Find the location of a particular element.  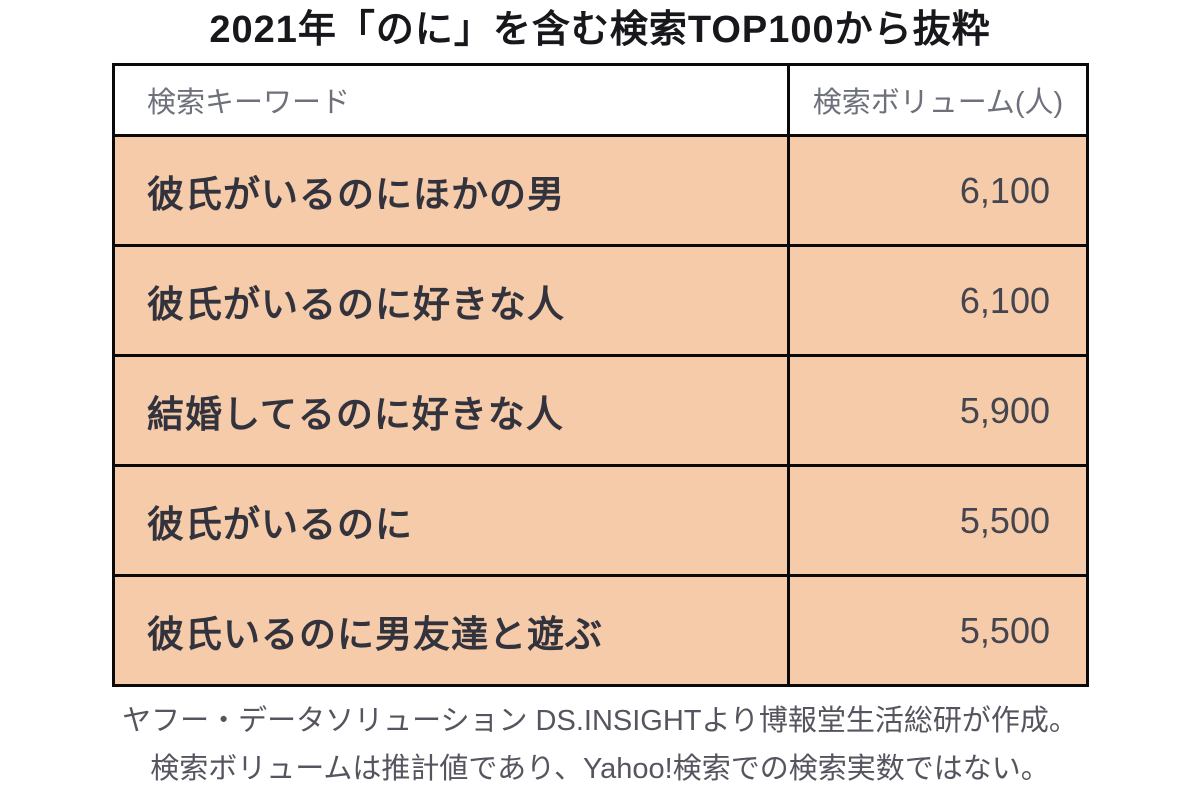

keyword-cell: 彼氏いるのに男友達と遊ぶ is located at coordinates (451, 630).